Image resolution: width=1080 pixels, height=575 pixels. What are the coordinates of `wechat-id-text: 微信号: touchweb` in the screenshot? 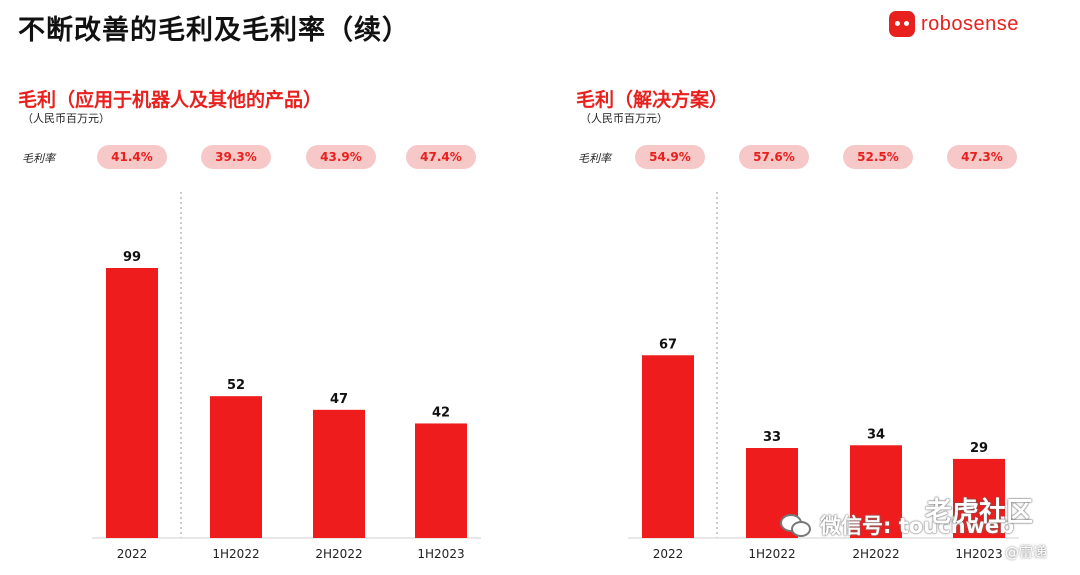 It's located at (917, 526).